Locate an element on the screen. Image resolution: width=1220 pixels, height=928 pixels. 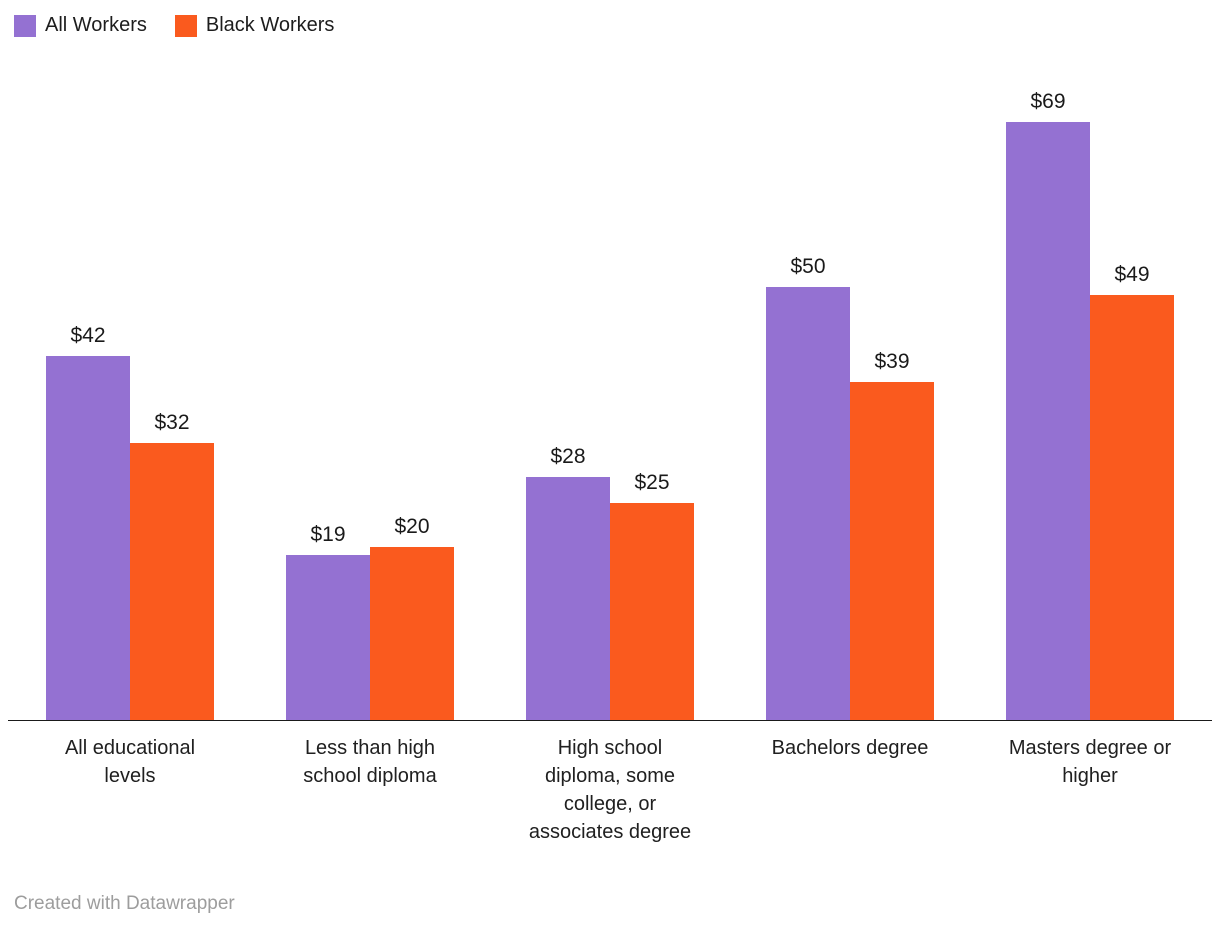
value-label: $25 is located at coordinates (652, 482).